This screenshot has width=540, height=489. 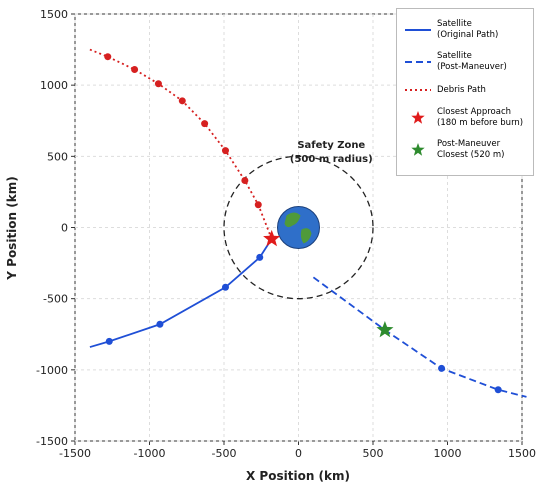 I want to click on legend-label: Satellite (Post-Maneuver), so click(x=472, y=61).